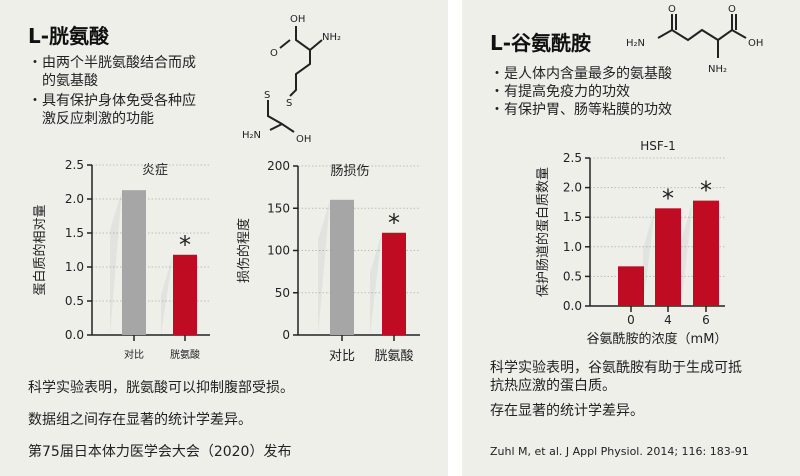  Describe the element at coordinates (278, 251) in the screenshot. I see `y-tick-label: 100` at that location.